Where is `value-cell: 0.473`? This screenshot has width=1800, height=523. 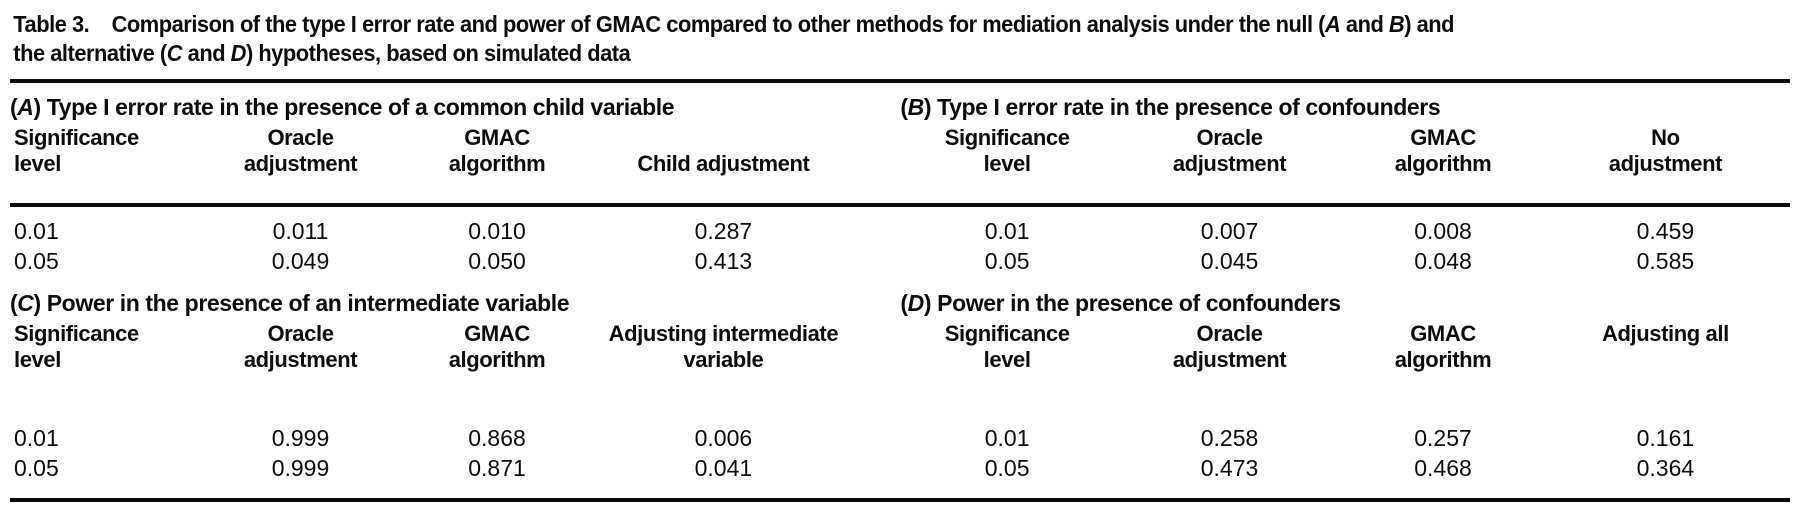 value-cell: 0.473 is located at coordinates (1229, 468).